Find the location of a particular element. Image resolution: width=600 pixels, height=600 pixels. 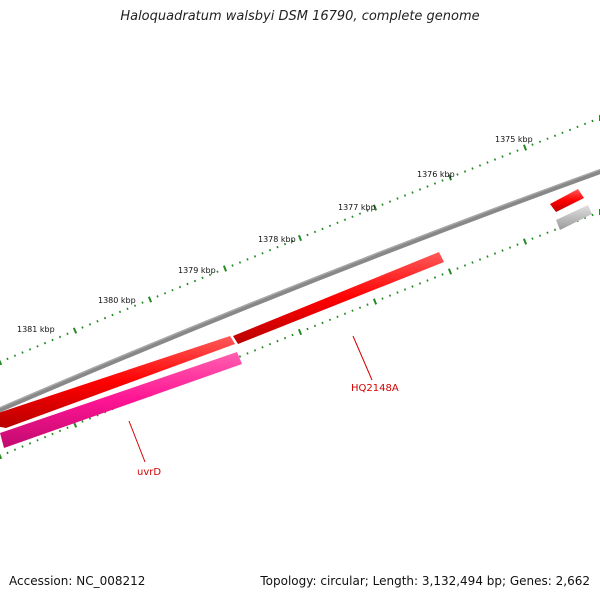

gene-uvrD is located at coordinates (121, 400).